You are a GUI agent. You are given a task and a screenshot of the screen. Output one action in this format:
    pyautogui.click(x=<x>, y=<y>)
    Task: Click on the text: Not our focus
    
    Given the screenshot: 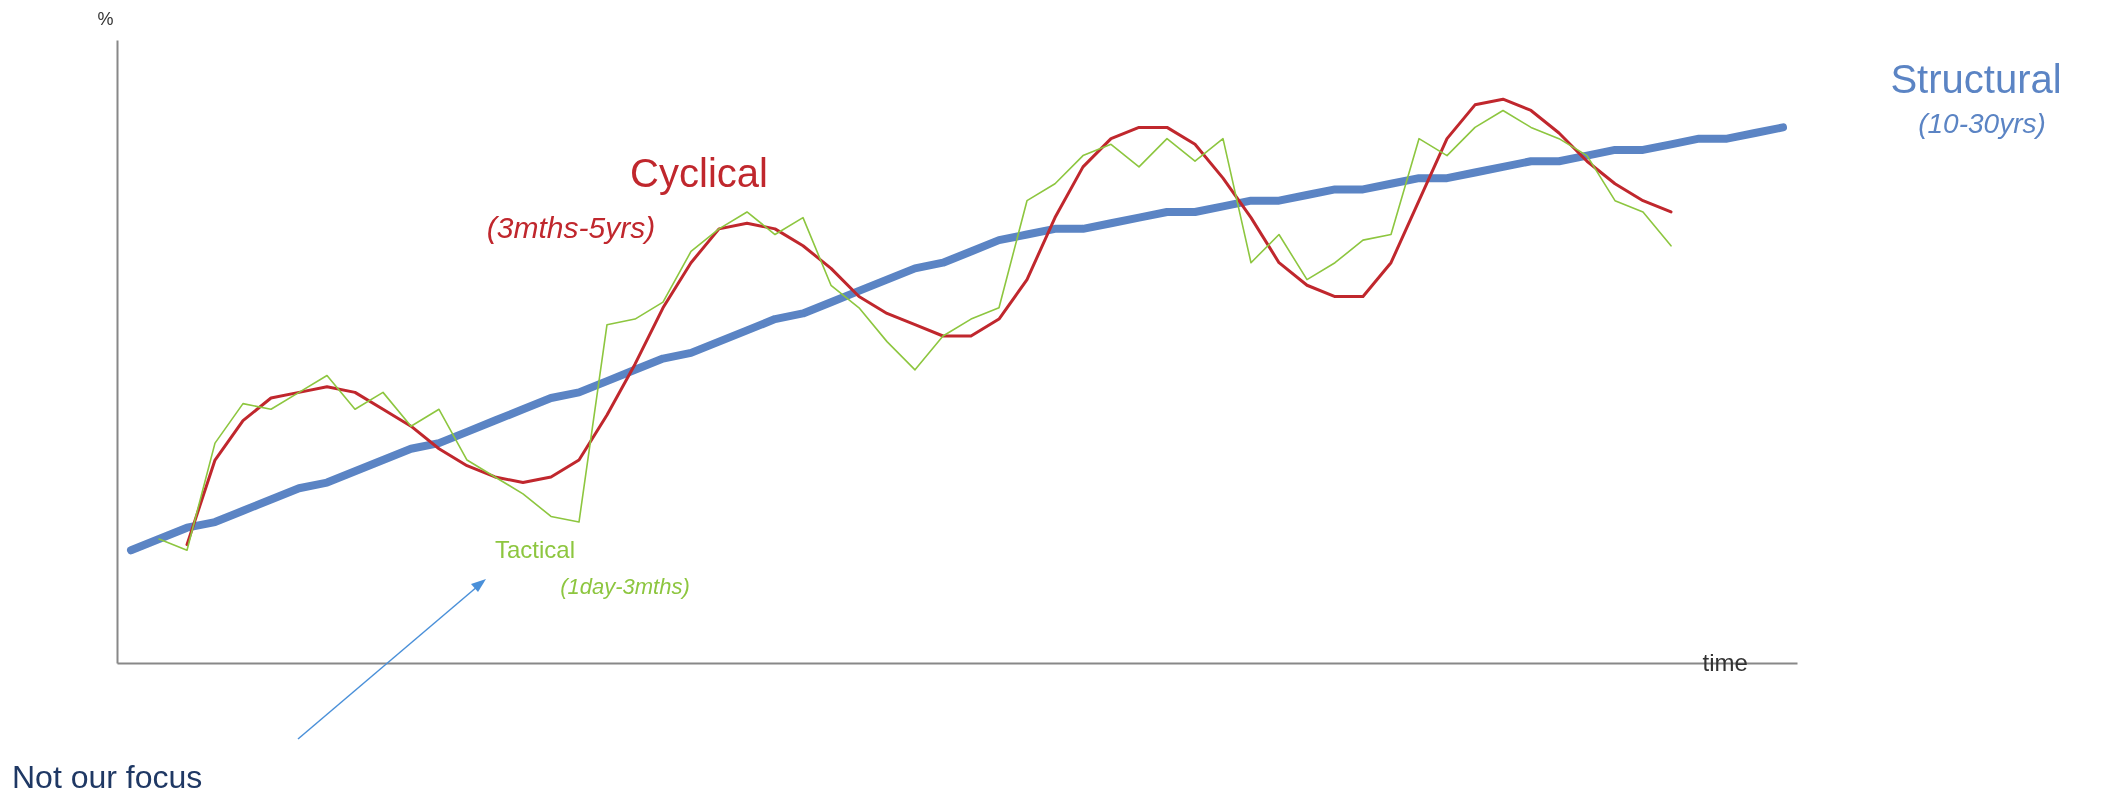 What is the action you would take?
    pyautogui.click(x=107, y=777)
    